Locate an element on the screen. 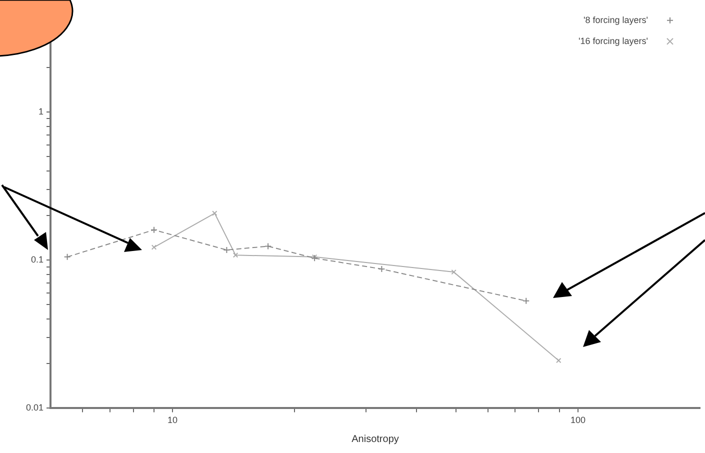 Image resolution: width=705 pixels, height=453 pixels. y-tick-label: 0.01 is located at coordinates (35, 407).